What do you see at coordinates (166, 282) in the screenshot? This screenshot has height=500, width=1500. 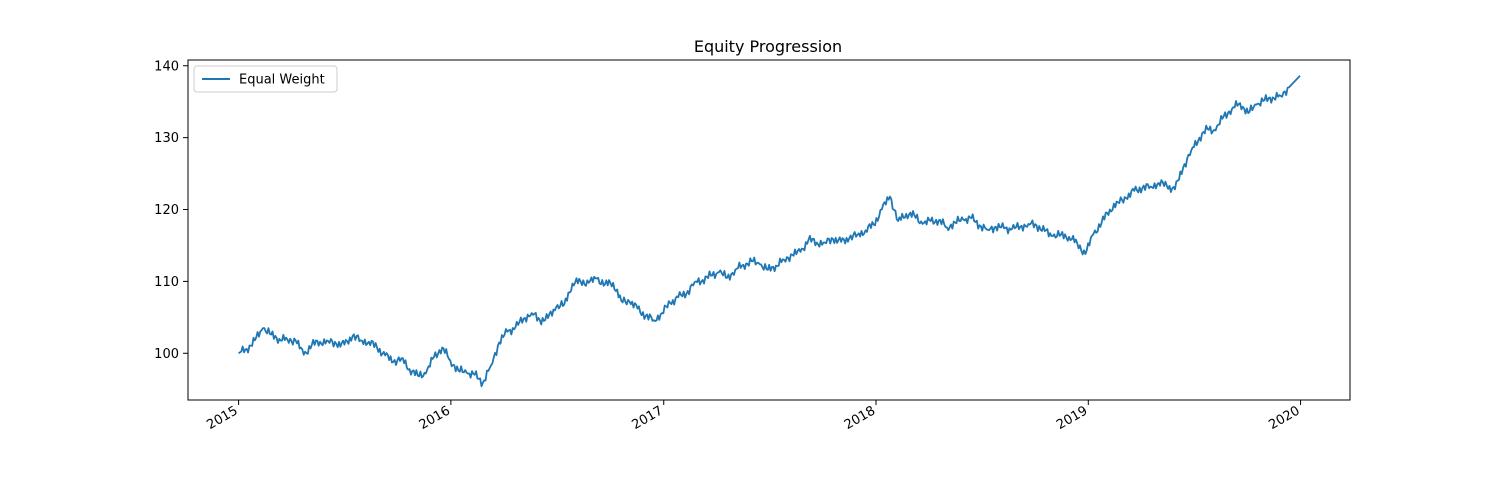 I see `y-tick-label: 110` at bounding box center [166, 282].